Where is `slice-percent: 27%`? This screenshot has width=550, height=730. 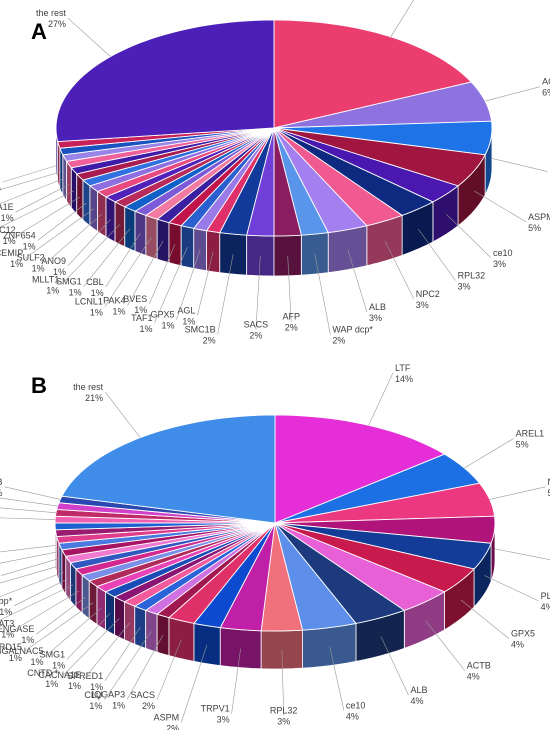 slice-percent: 27% is located at coordinates (57, 24).